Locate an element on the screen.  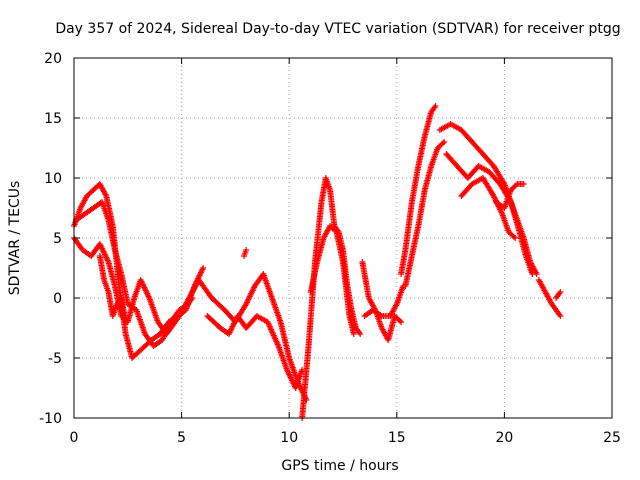
y-tick-label: 20 is located at coordinates (53, 59).